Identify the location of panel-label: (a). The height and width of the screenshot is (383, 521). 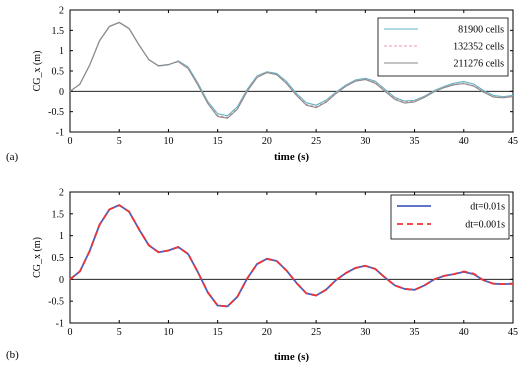
(12, 157).